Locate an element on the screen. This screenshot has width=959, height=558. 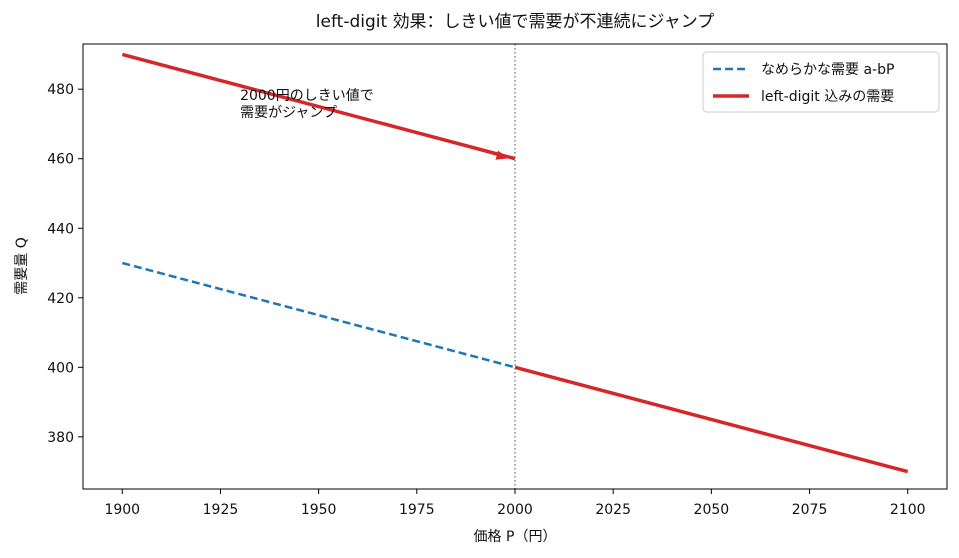
y-tick-label: 380 is located at coordinates (60, 438).